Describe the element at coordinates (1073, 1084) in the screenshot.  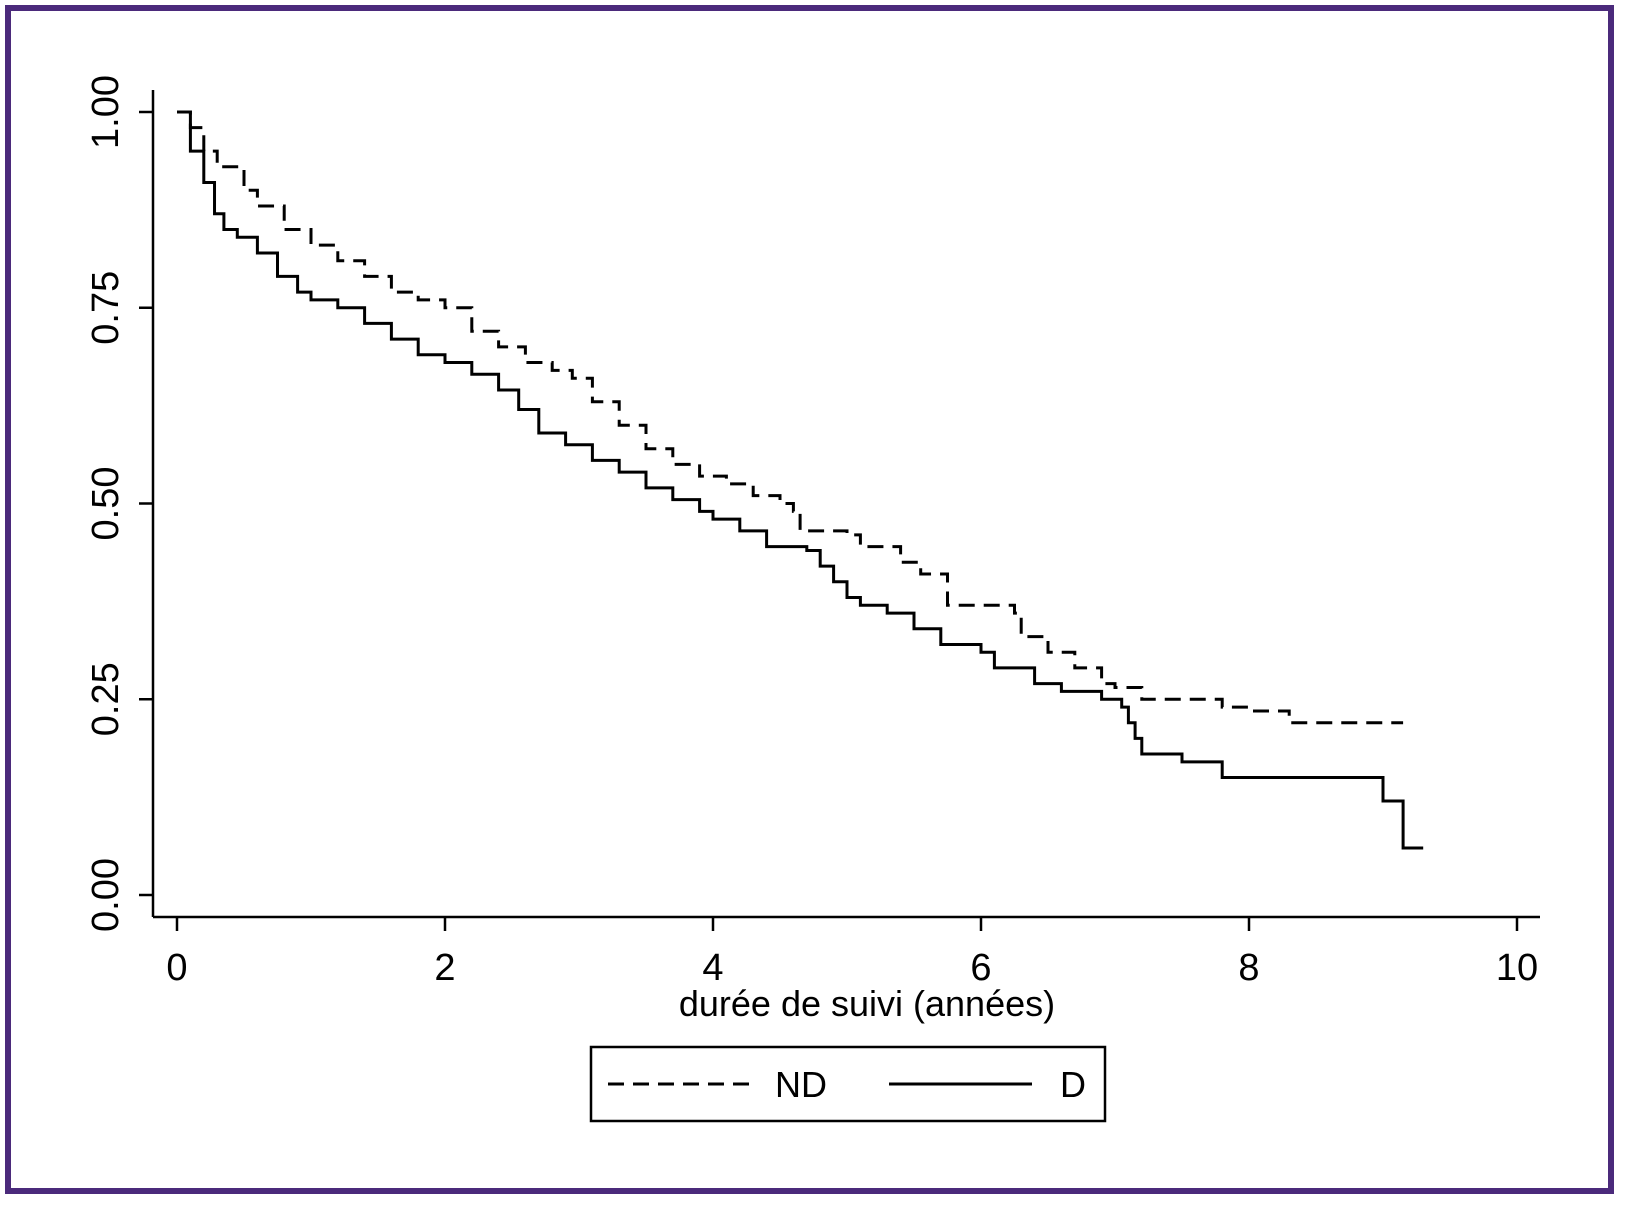
I see `legend-label-d: D` at that location.